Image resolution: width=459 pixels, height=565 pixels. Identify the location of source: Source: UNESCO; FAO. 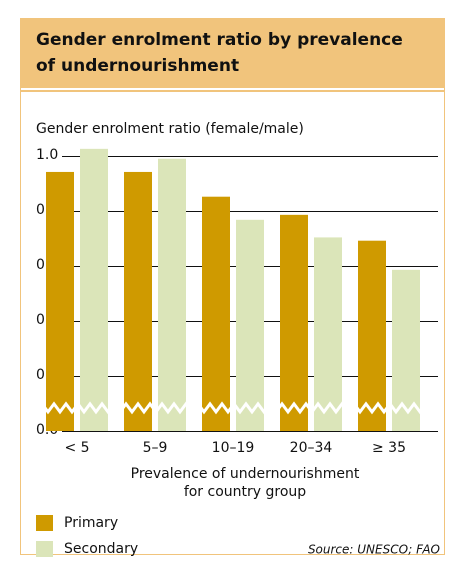
(374, 550).